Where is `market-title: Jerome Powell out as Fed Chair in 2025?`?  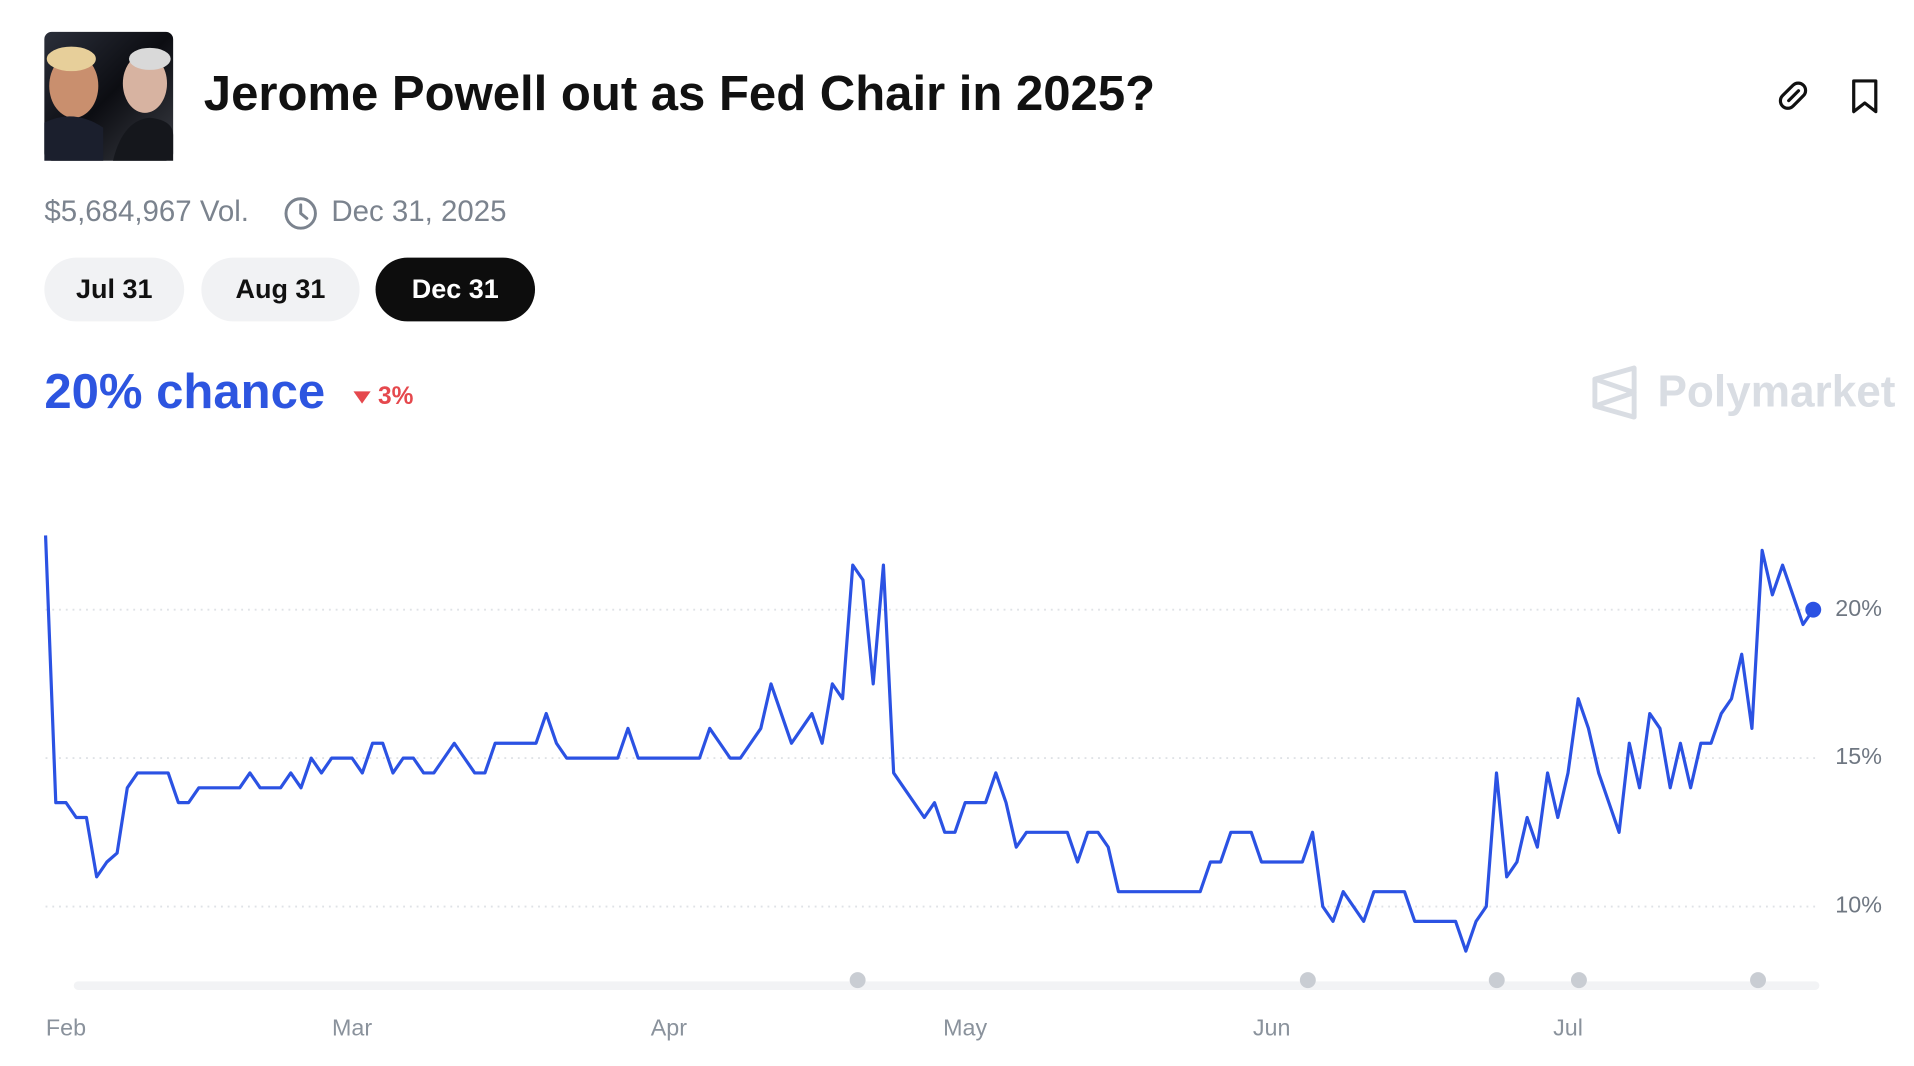
market-title: Jerome Powell out as Fed Chair in 2025? is located at coordinates (679, 94).